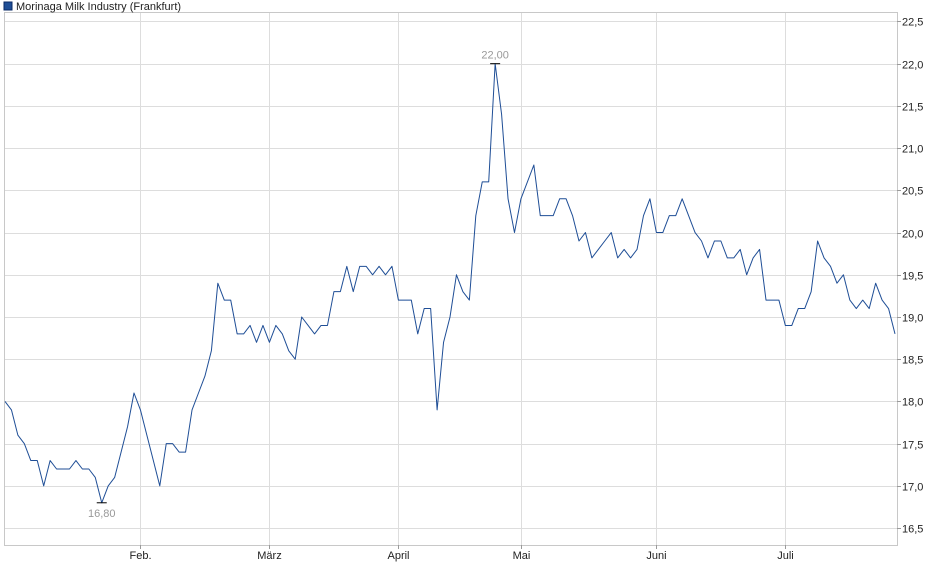 This screenshot has height=579, width=940. I want to click on x-tick-label: Feb., so click(140, 556).